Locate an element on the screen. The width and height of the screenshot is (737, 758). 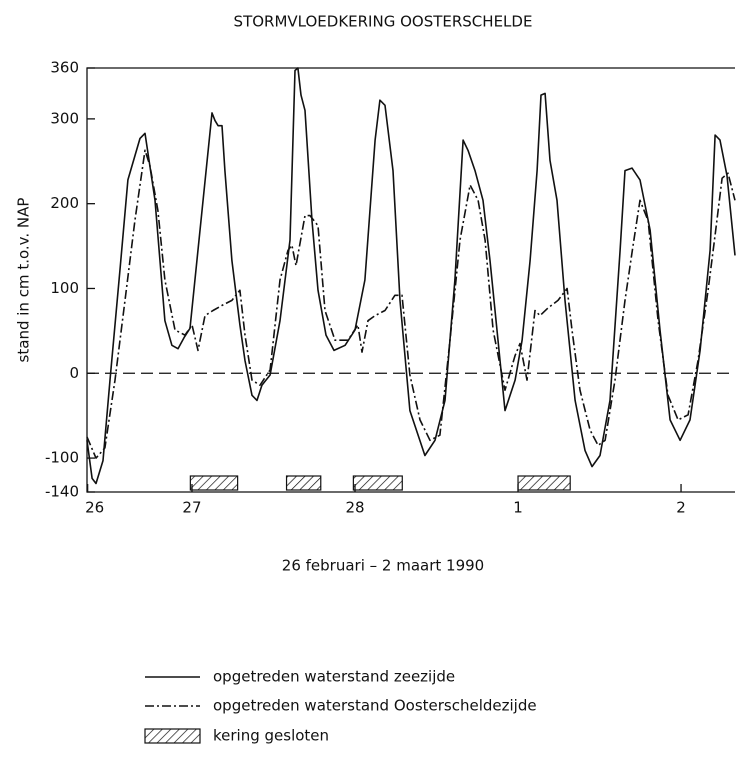
y-tick-label: -100 is located at coordinates (62, 458).